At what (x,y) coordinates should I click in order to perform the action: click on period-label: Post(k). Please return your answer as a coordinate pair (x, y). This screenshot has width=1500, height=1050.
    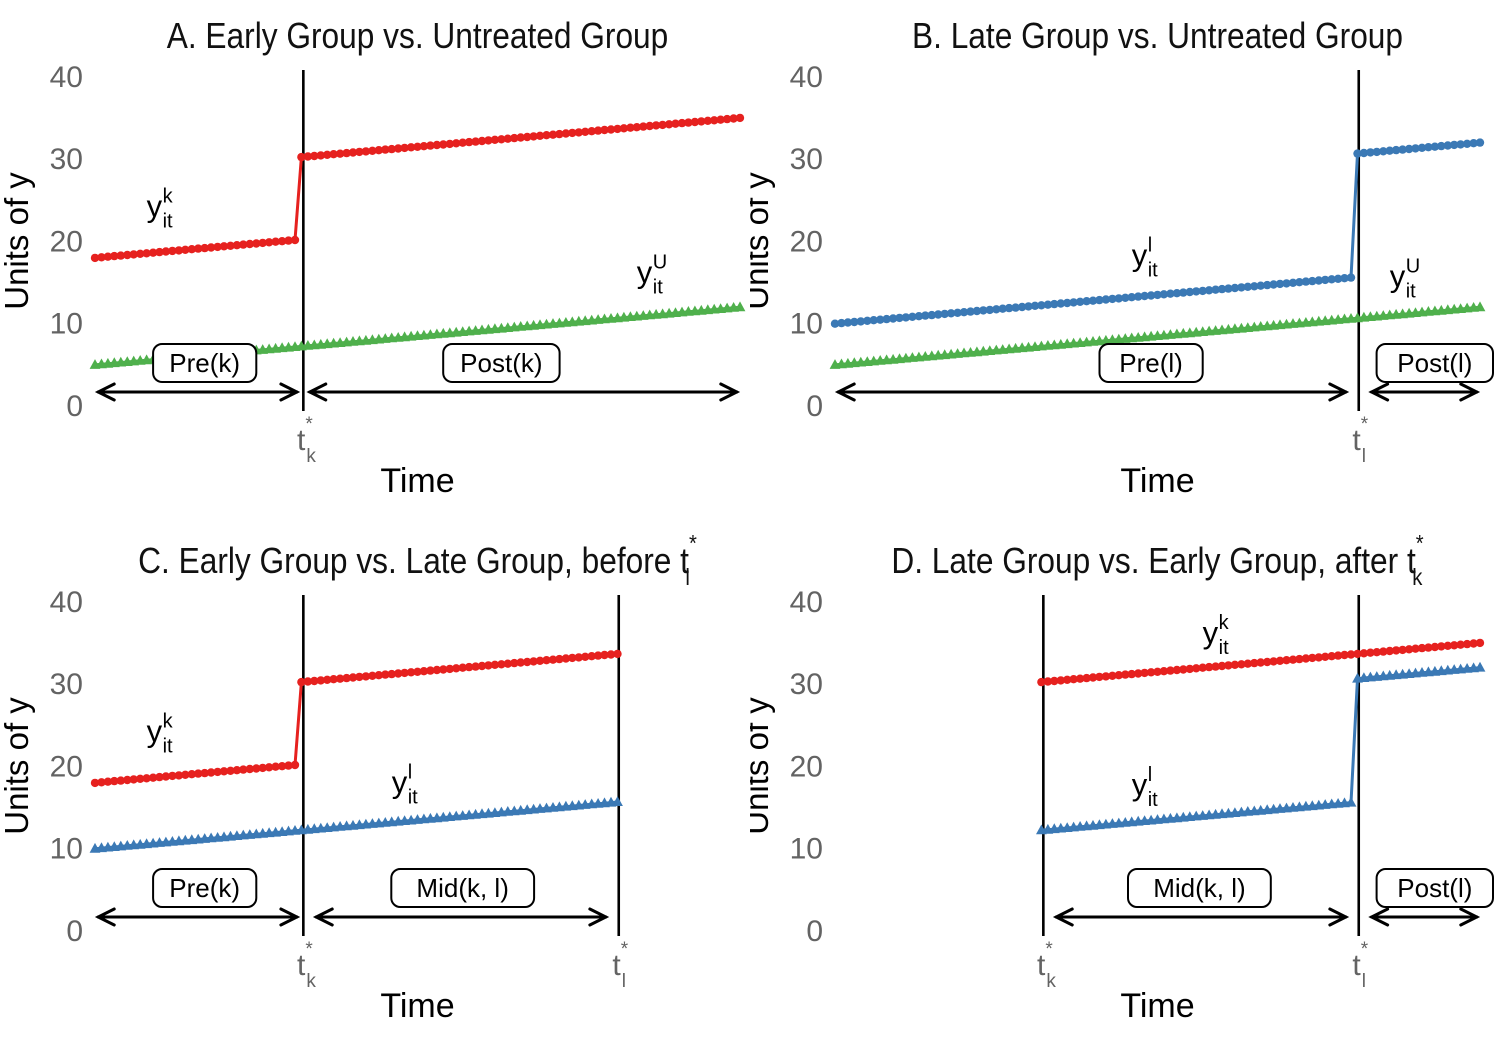
    Looking at the image, I should click on (501, 363).